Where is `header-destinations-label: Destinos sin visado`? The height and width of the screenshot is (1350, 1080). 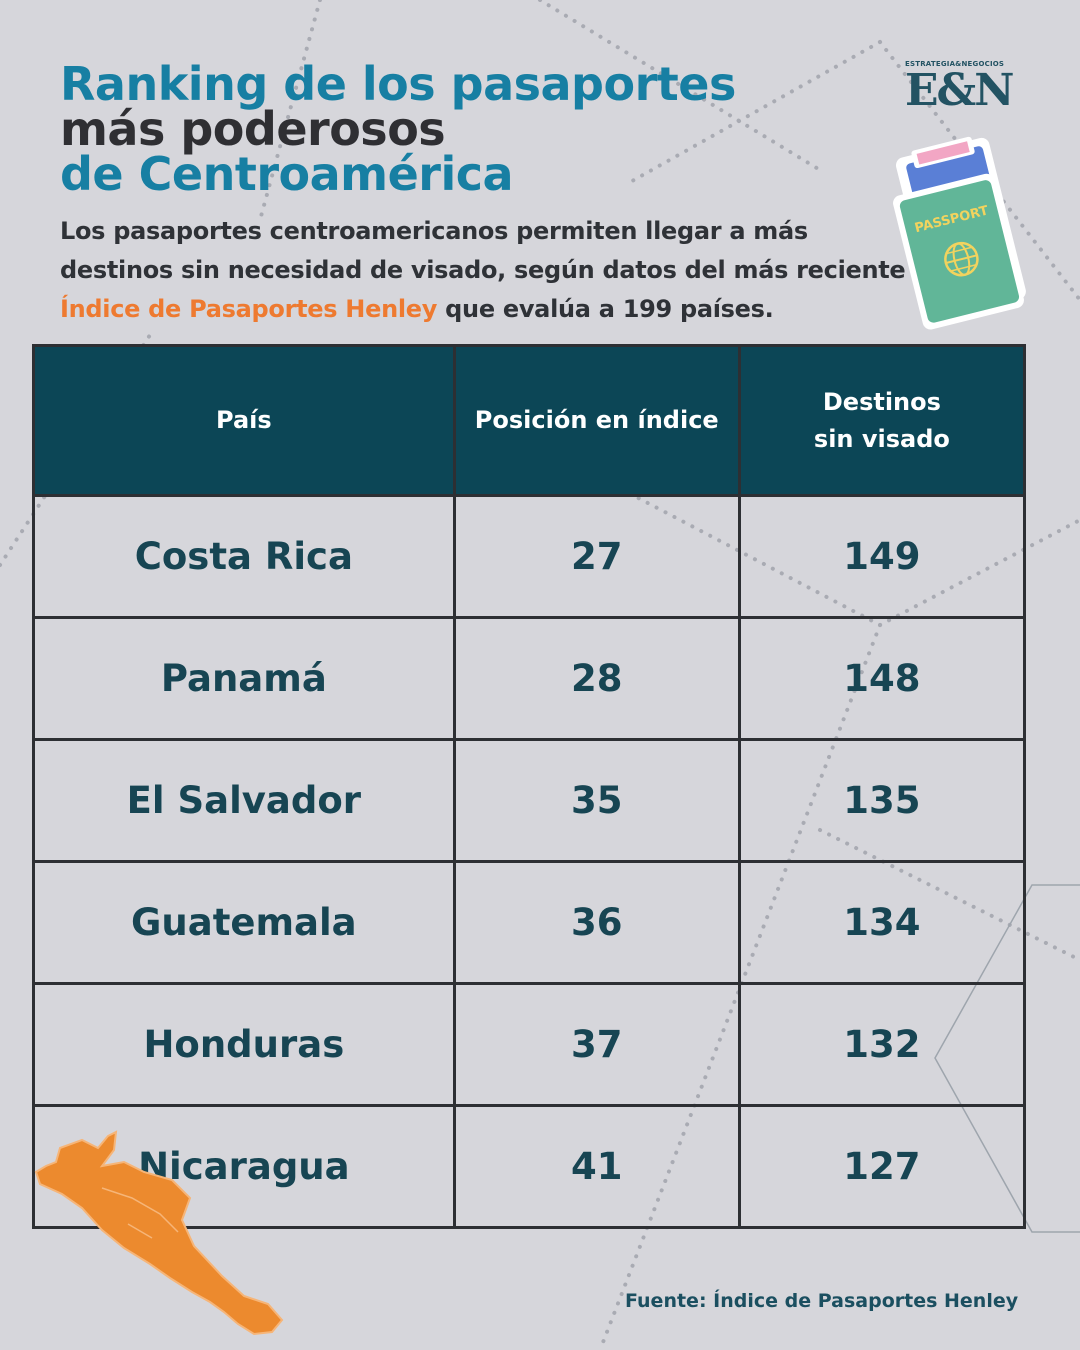 header-destinations-label: Destinos sin visado is located at coordinates (881, 420).